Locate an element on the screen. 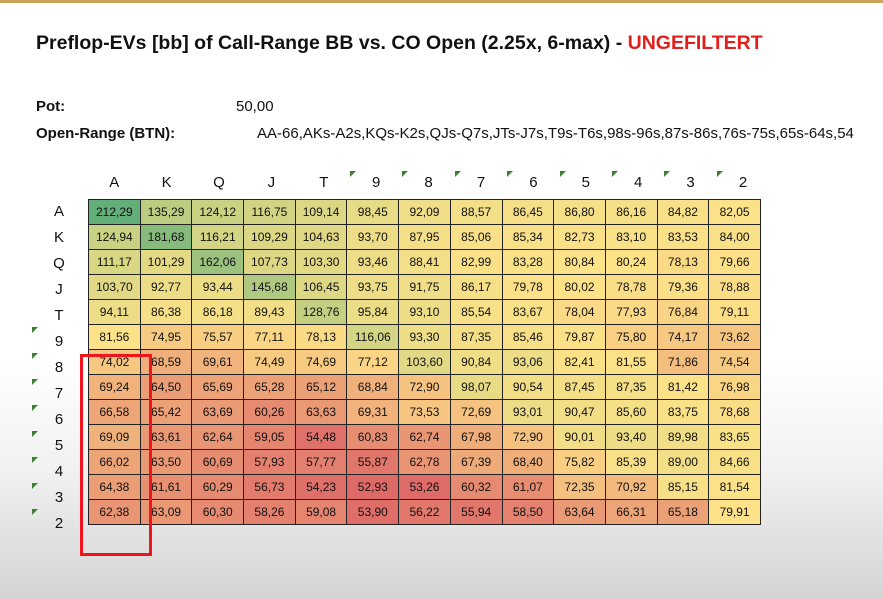  ev-cell: 65,18 is located at coordinates (683, 512).